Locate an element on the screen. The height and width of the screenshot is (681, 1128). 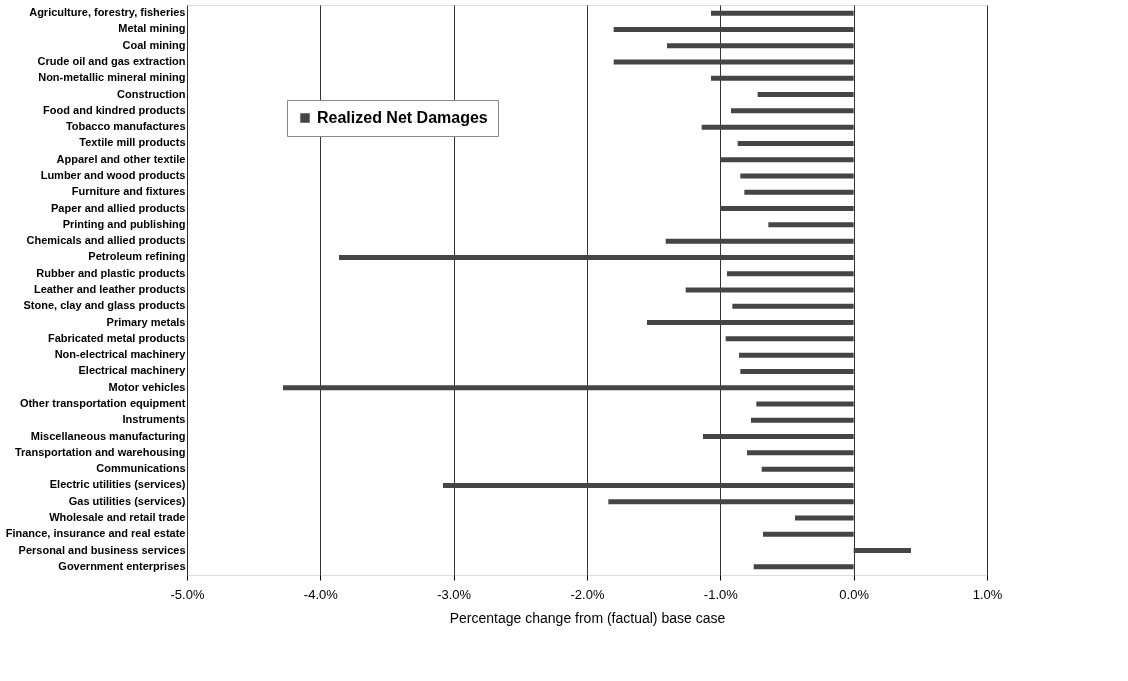
y-tick-label: Food and kindred products is located at coordinates (114, 109).